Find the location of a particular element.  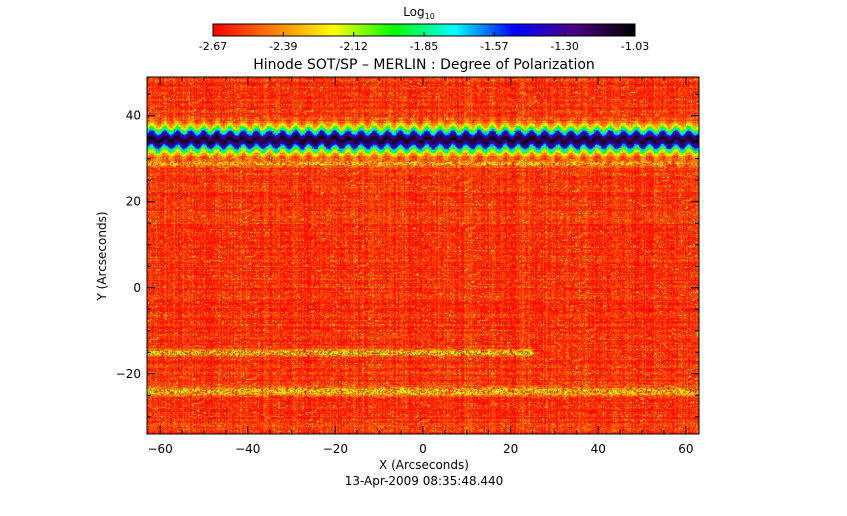

timestamp: 13-Apr-2009 08:35:48.440 is located at coordinates (424, 481).